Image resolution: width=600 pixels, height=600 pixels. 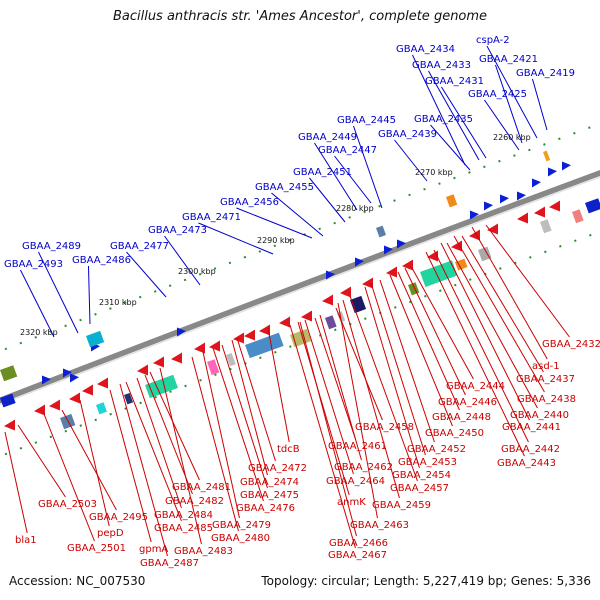 I want to click on kbp-label: 2260 kbp, so click(x=512, y=137).